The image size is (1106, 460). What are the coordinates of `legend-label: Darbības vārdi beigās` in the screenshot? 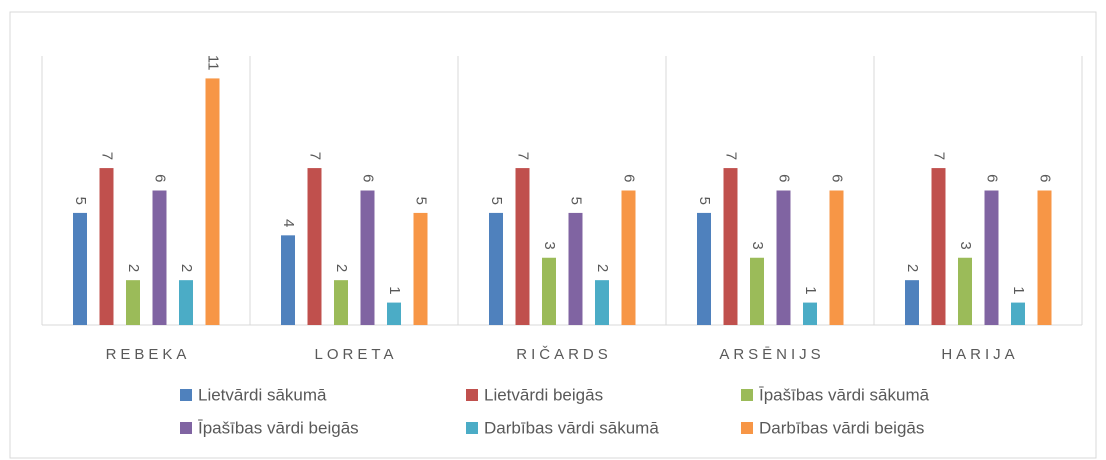 It's located at (841, 427).